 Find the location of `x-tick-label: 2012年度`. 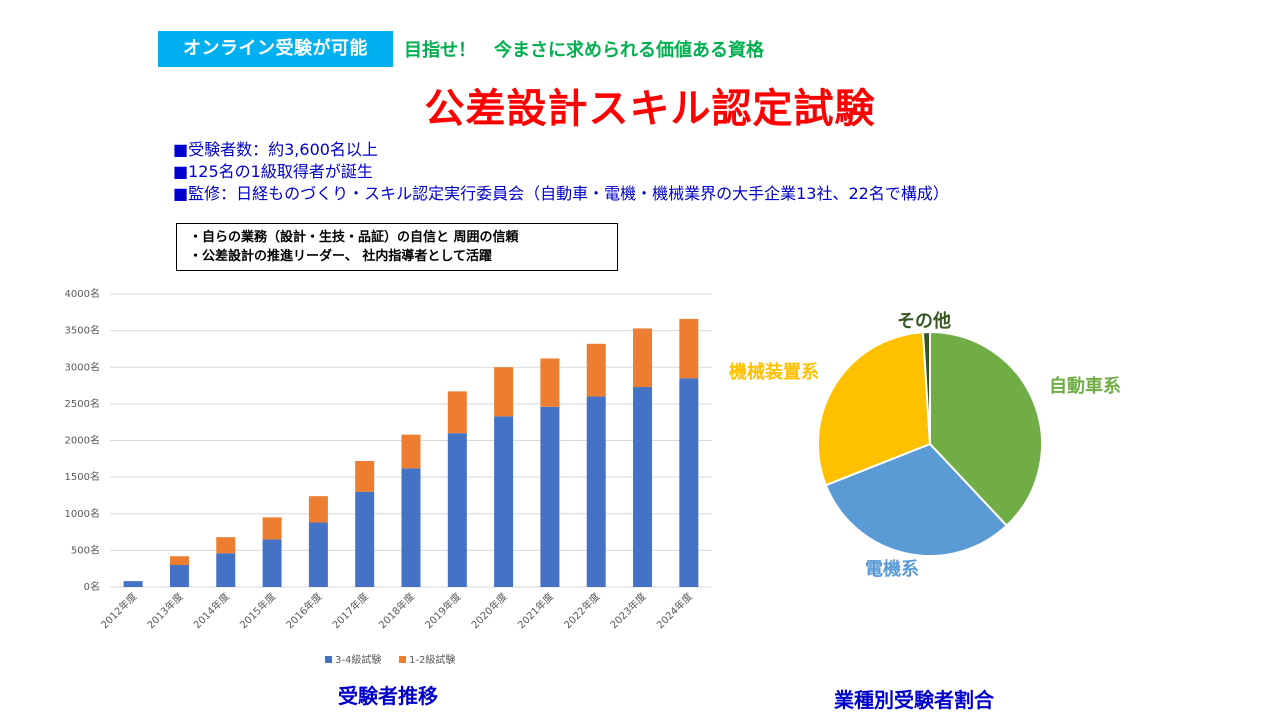

x-tick-label: 2012年度 is located at coordinates (118, 610).